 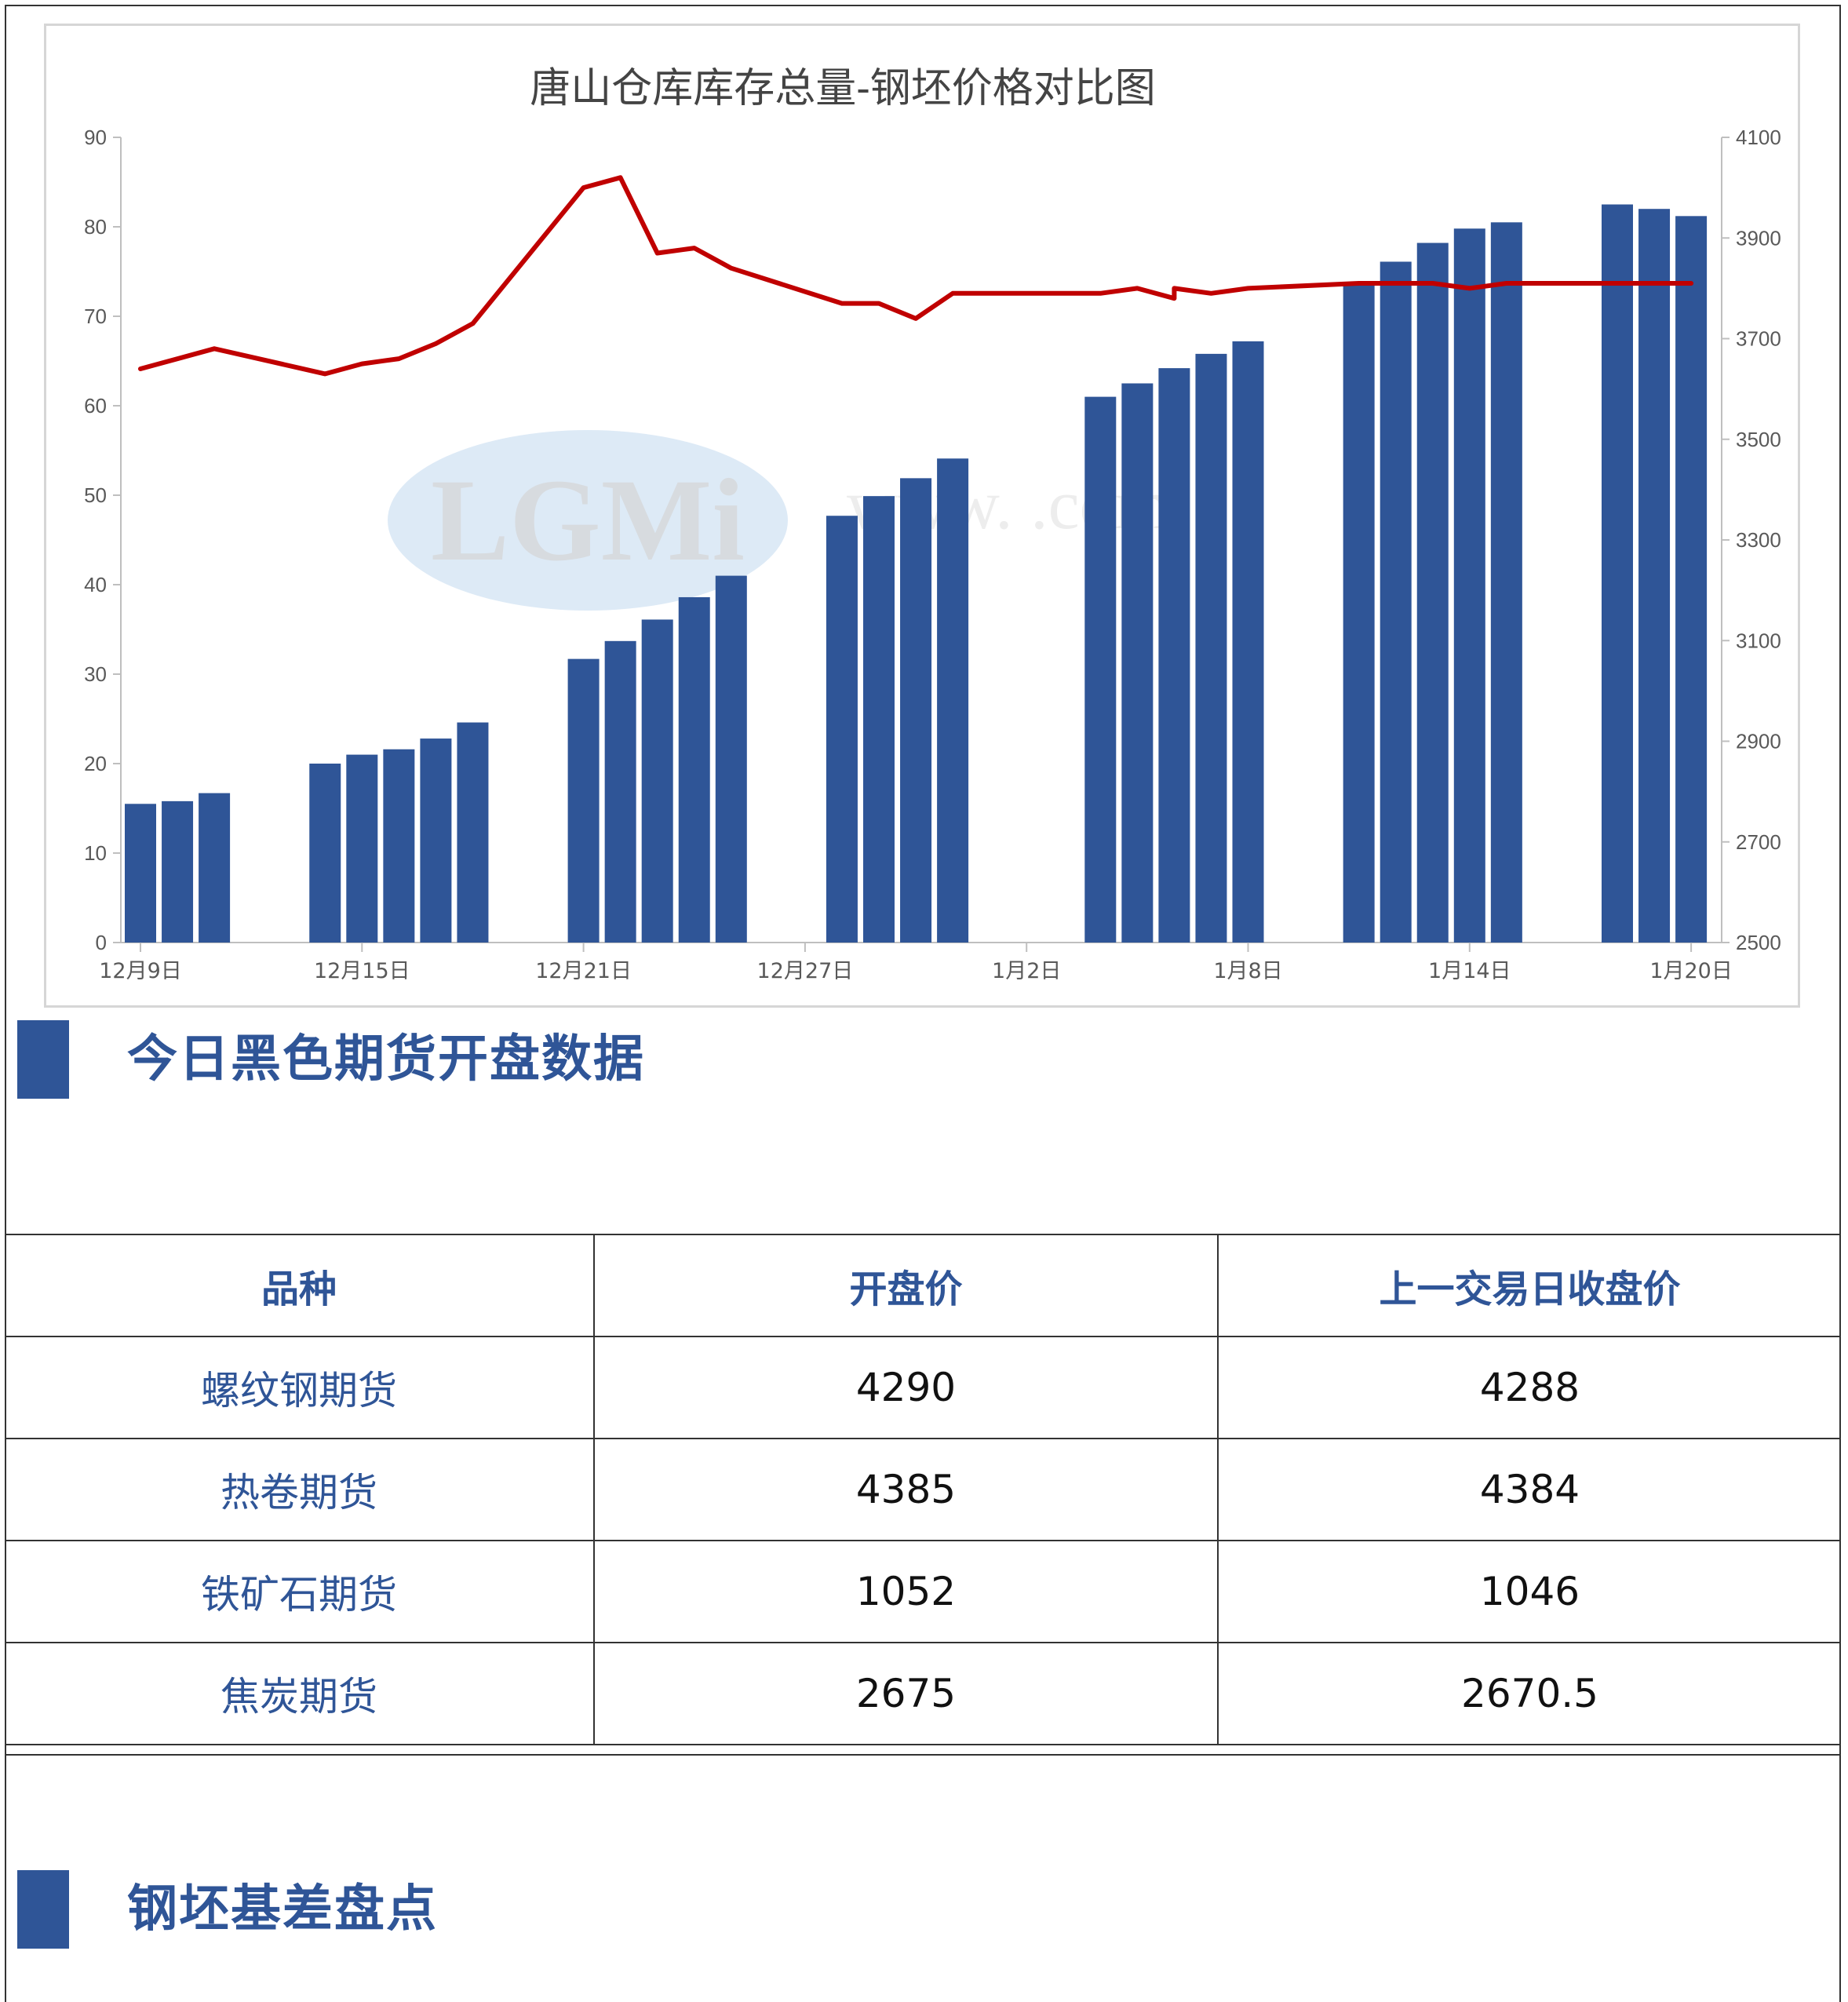 What do you see at coordinates (1529, 1693) in the screenshot?
I see `prev-close-cell: 2670.5` at bounding box center [1529, 1693].